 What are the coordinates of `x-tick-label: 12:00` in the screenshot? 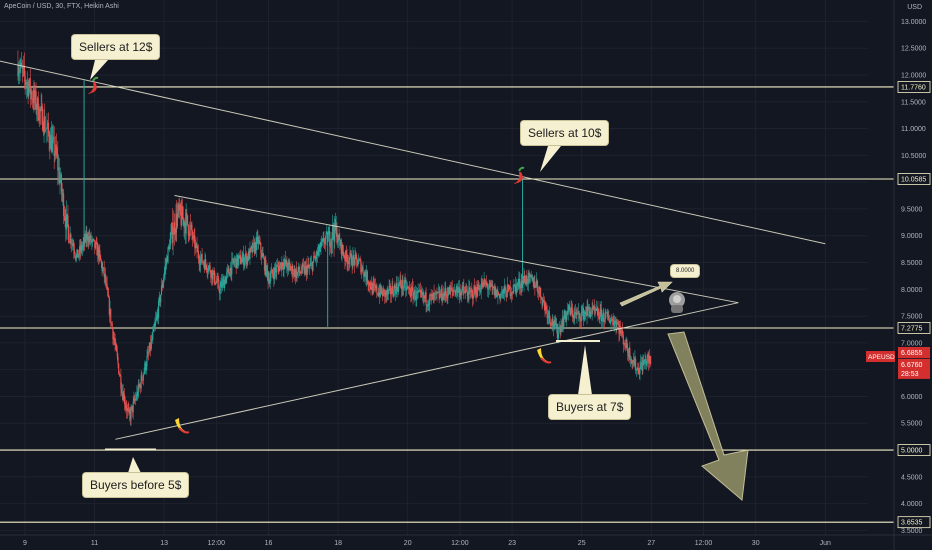 It's located at (460, 543).